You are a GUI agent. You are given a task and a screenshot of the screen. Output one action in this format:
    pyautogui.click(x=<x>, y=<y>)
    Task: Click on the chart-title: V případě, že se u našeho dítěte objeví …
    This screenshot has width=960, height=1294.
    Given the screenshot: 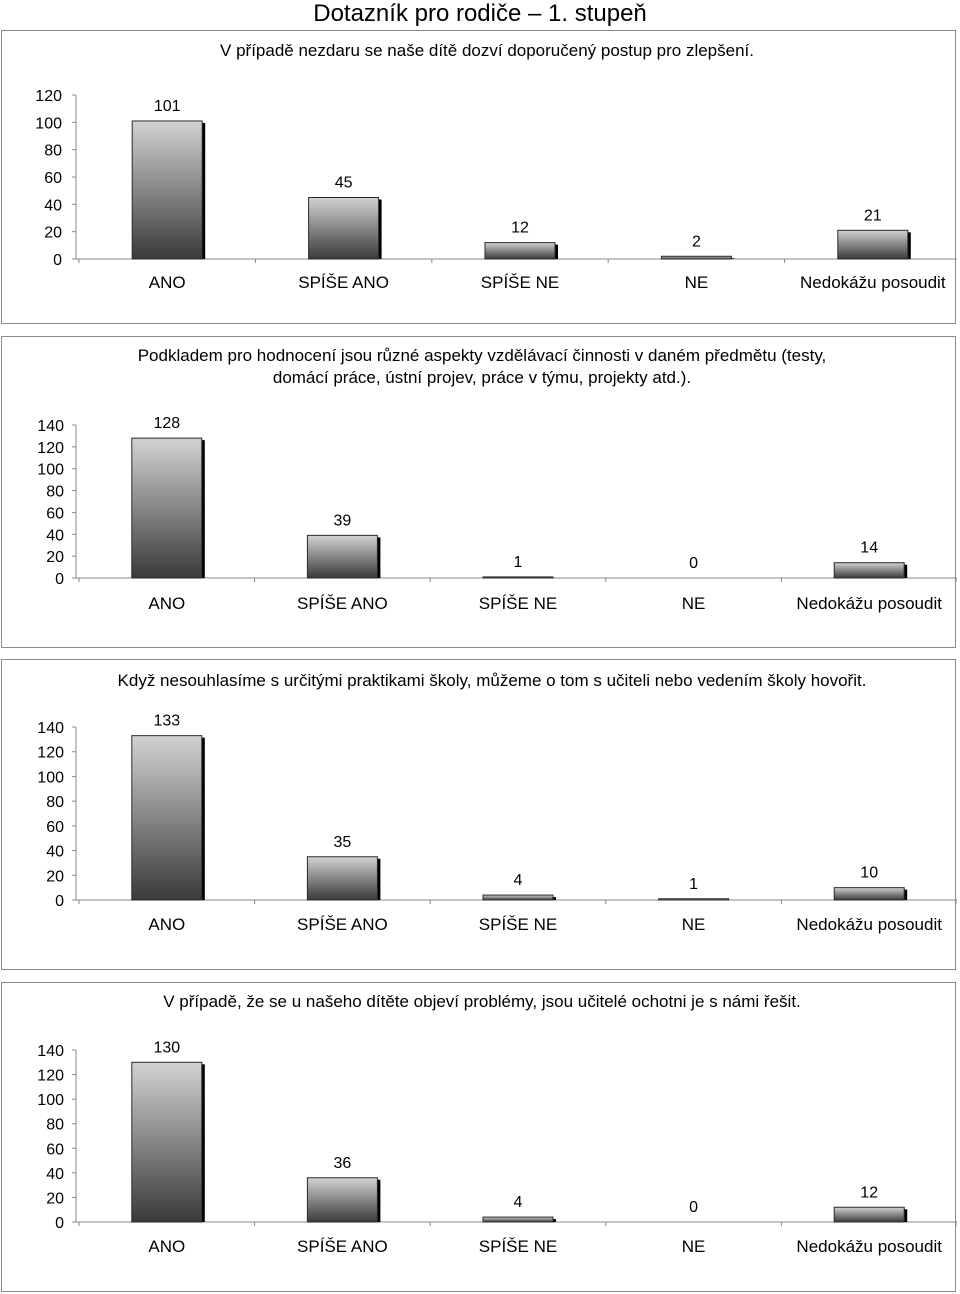 What is the action you would take?
    pyautogui.click(x=482, y=1001)
    